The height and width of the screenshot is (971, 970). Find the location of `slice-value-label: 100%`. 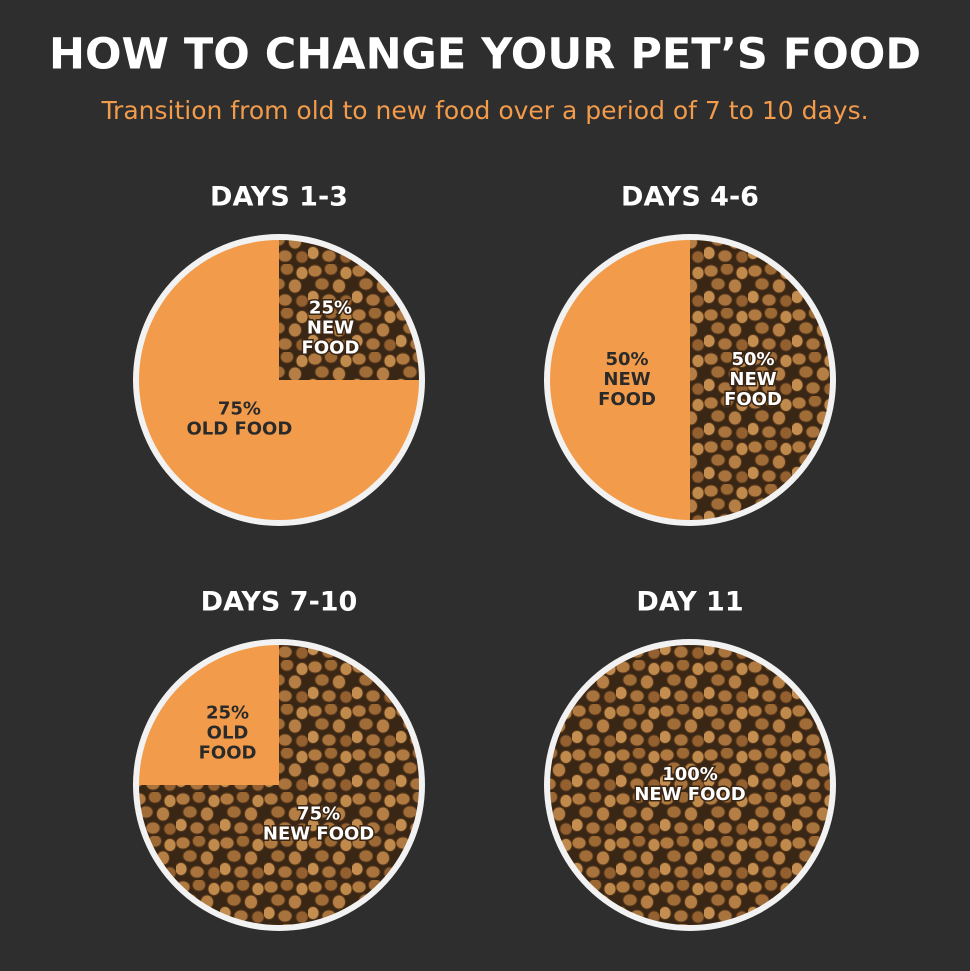

slice-value-label: 100% is located at coordinates (690, 774).